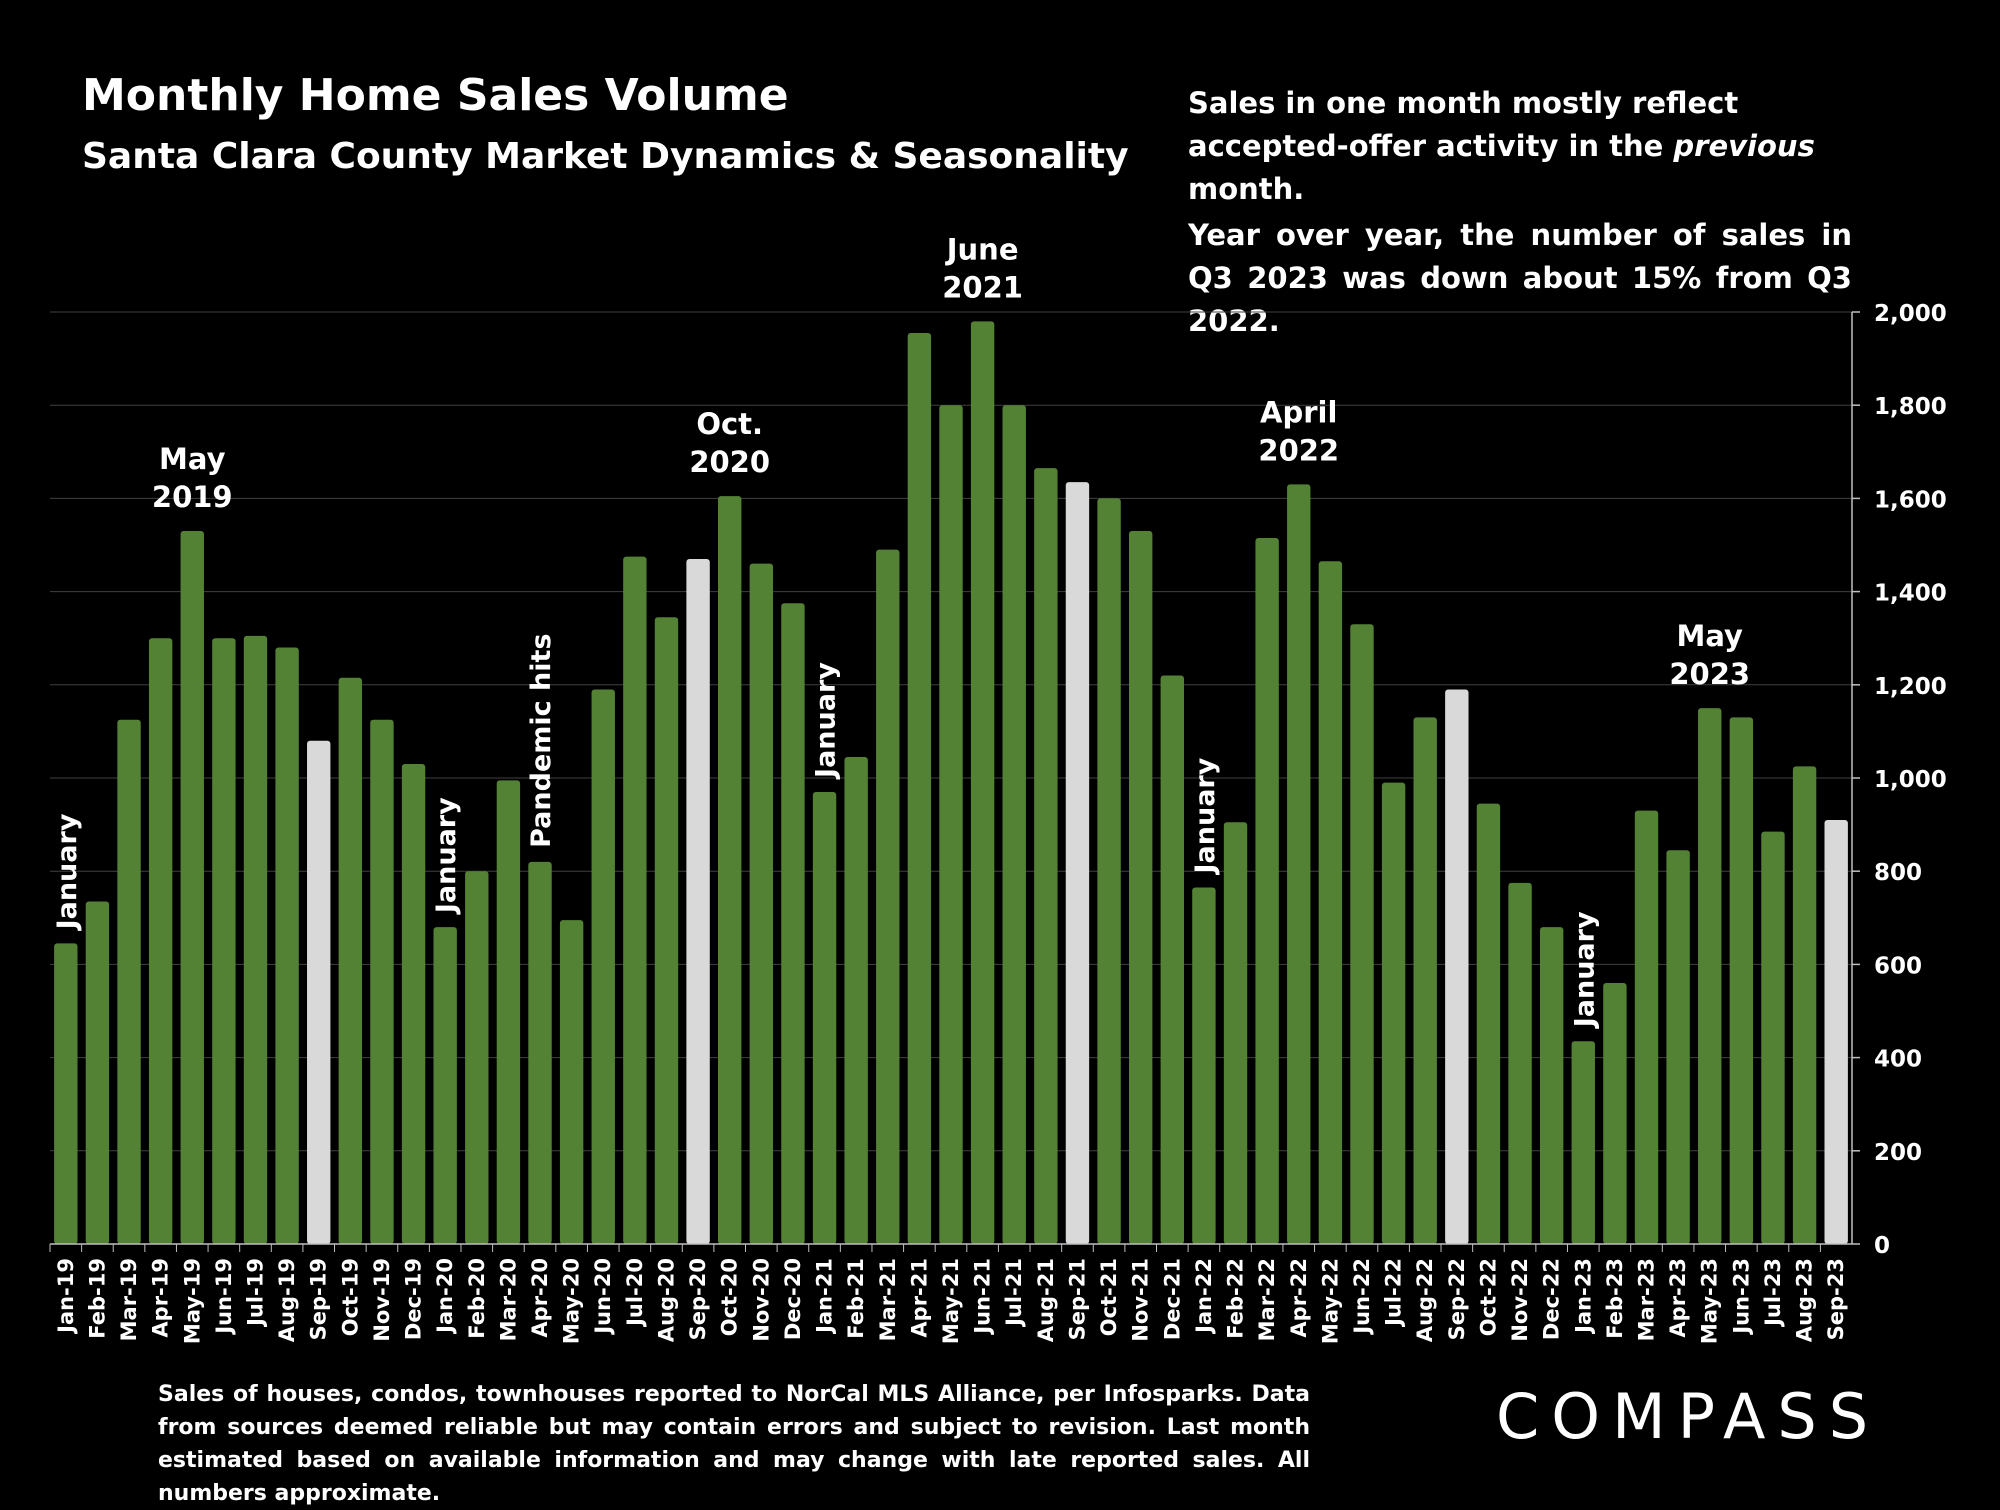  I want to click on x-tick-label: May-19, so click(192, 1301).